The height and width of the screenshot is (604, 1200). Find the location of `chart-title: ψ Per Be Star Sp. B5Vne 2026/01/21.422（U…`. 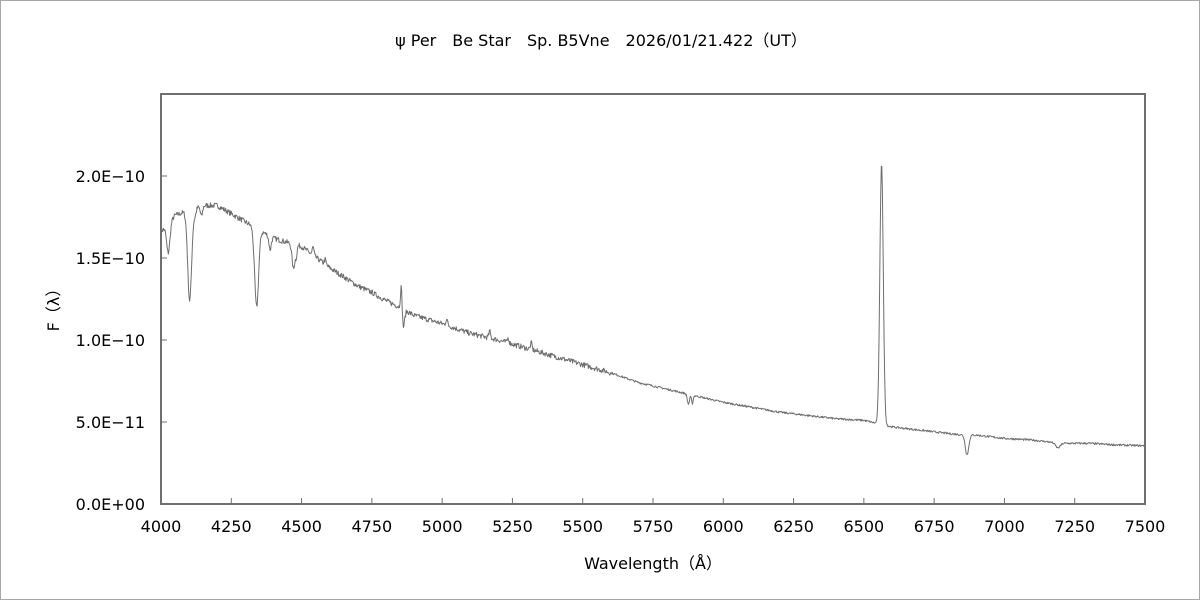

chart-title: ψ Per Be Star Sp. B5Vne 2026/01/21.422（U… is located at coordinates (601, 40).